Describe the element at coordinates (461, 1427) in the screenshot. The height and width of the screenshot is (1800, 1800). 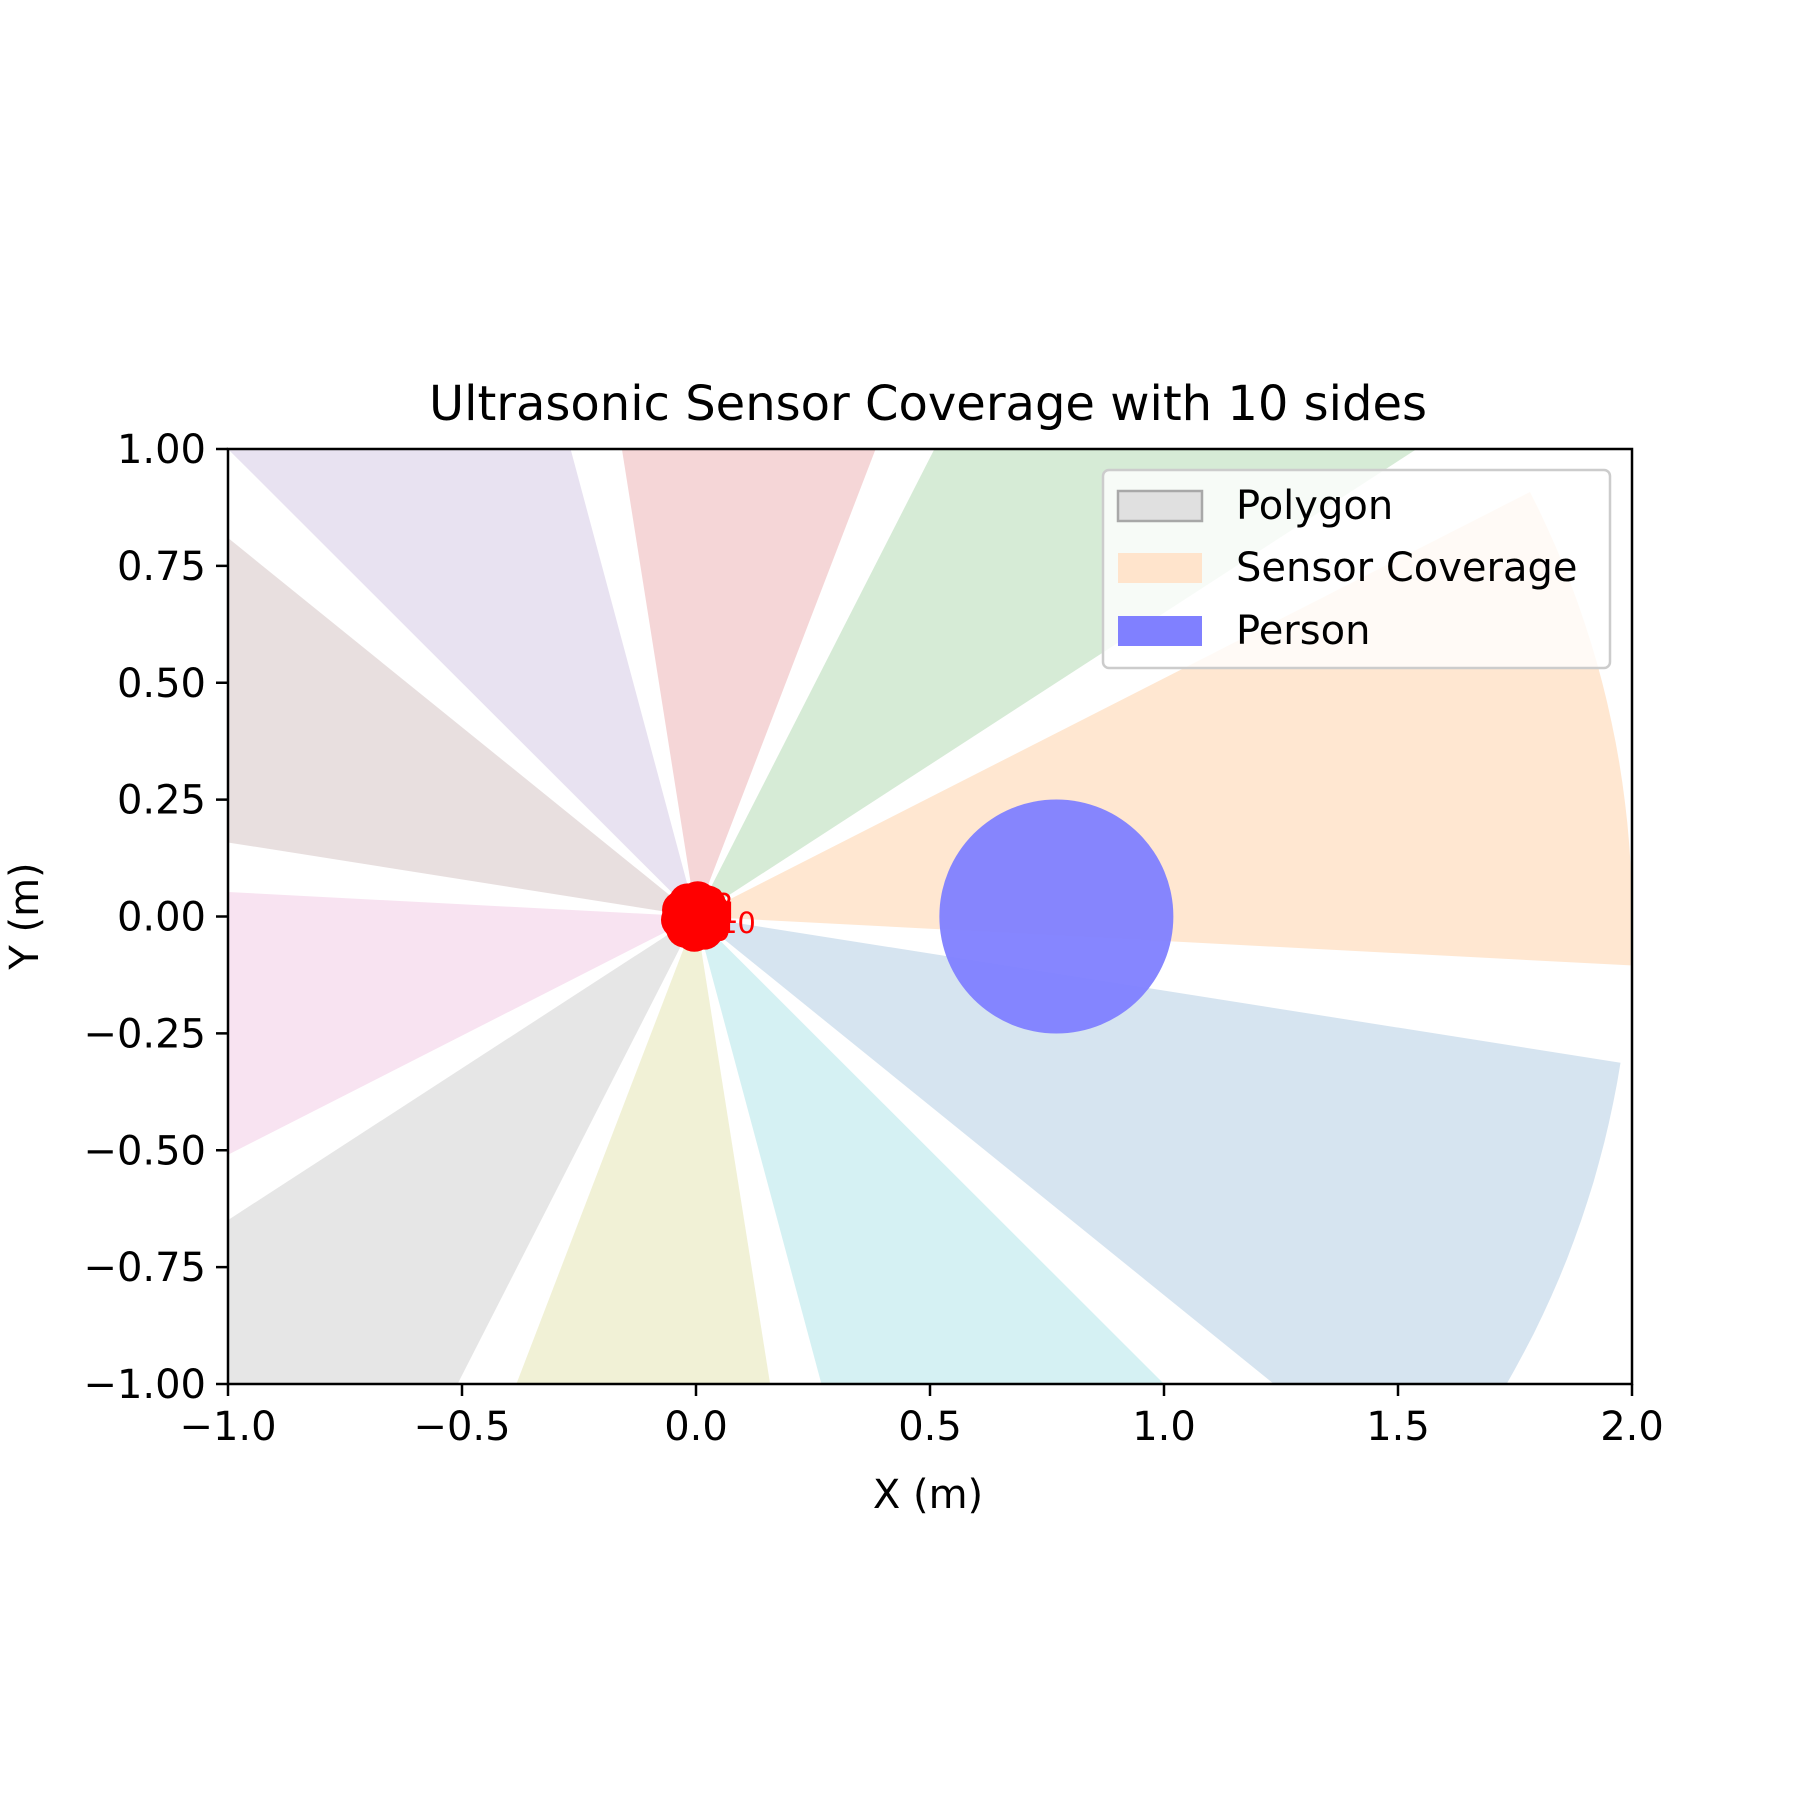
I see `x-tick-label: −0.5` at that location.